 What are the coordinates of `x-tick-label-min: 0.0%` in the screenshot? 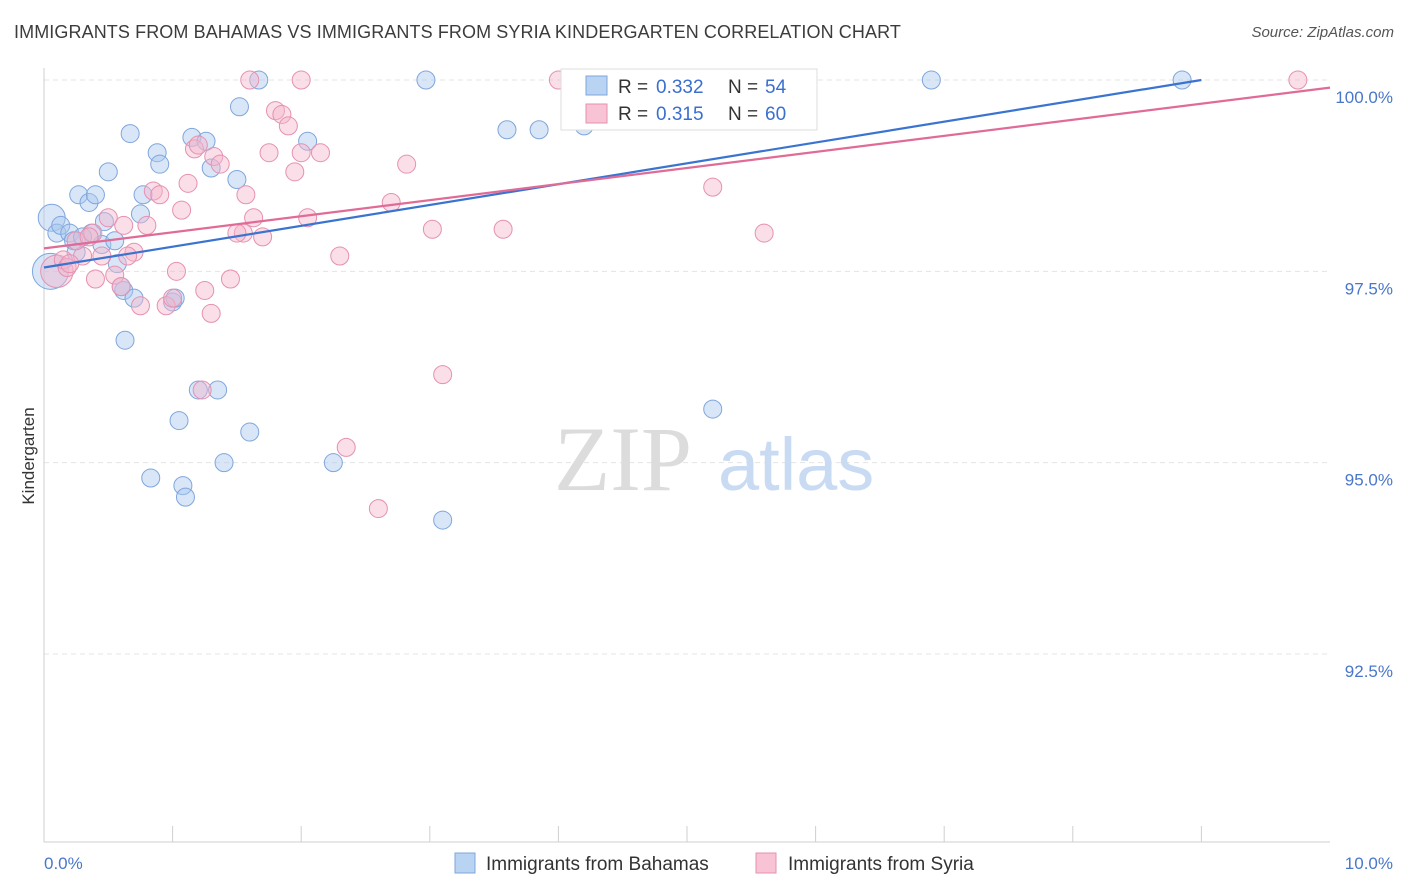 It's located at (63, 863).